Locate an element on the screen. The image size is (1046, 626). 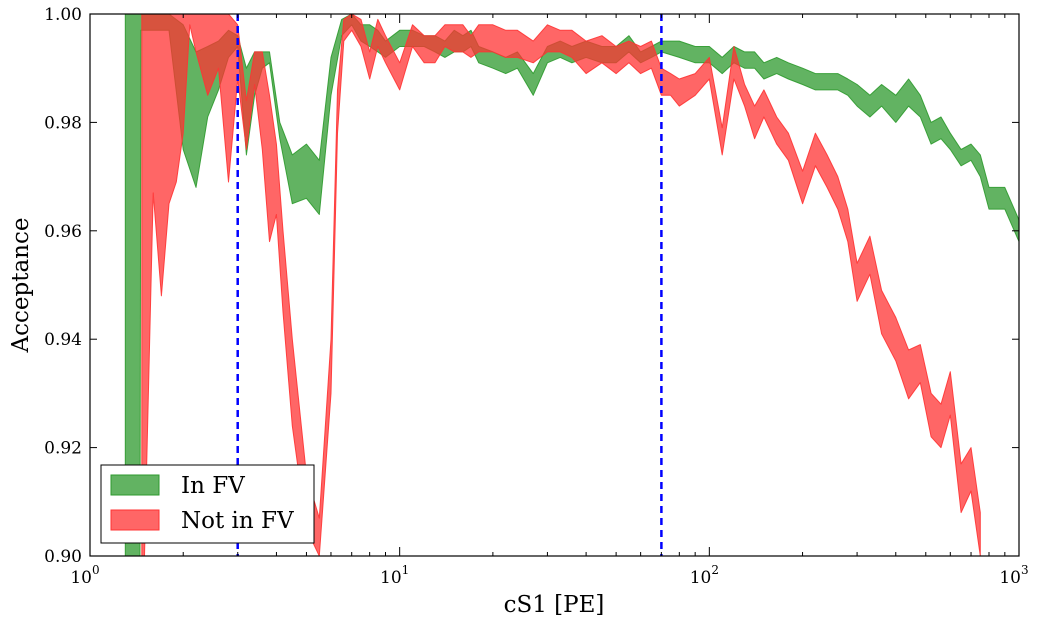
x-tick-label: 10⁰ is located at coordinates (84, 575).